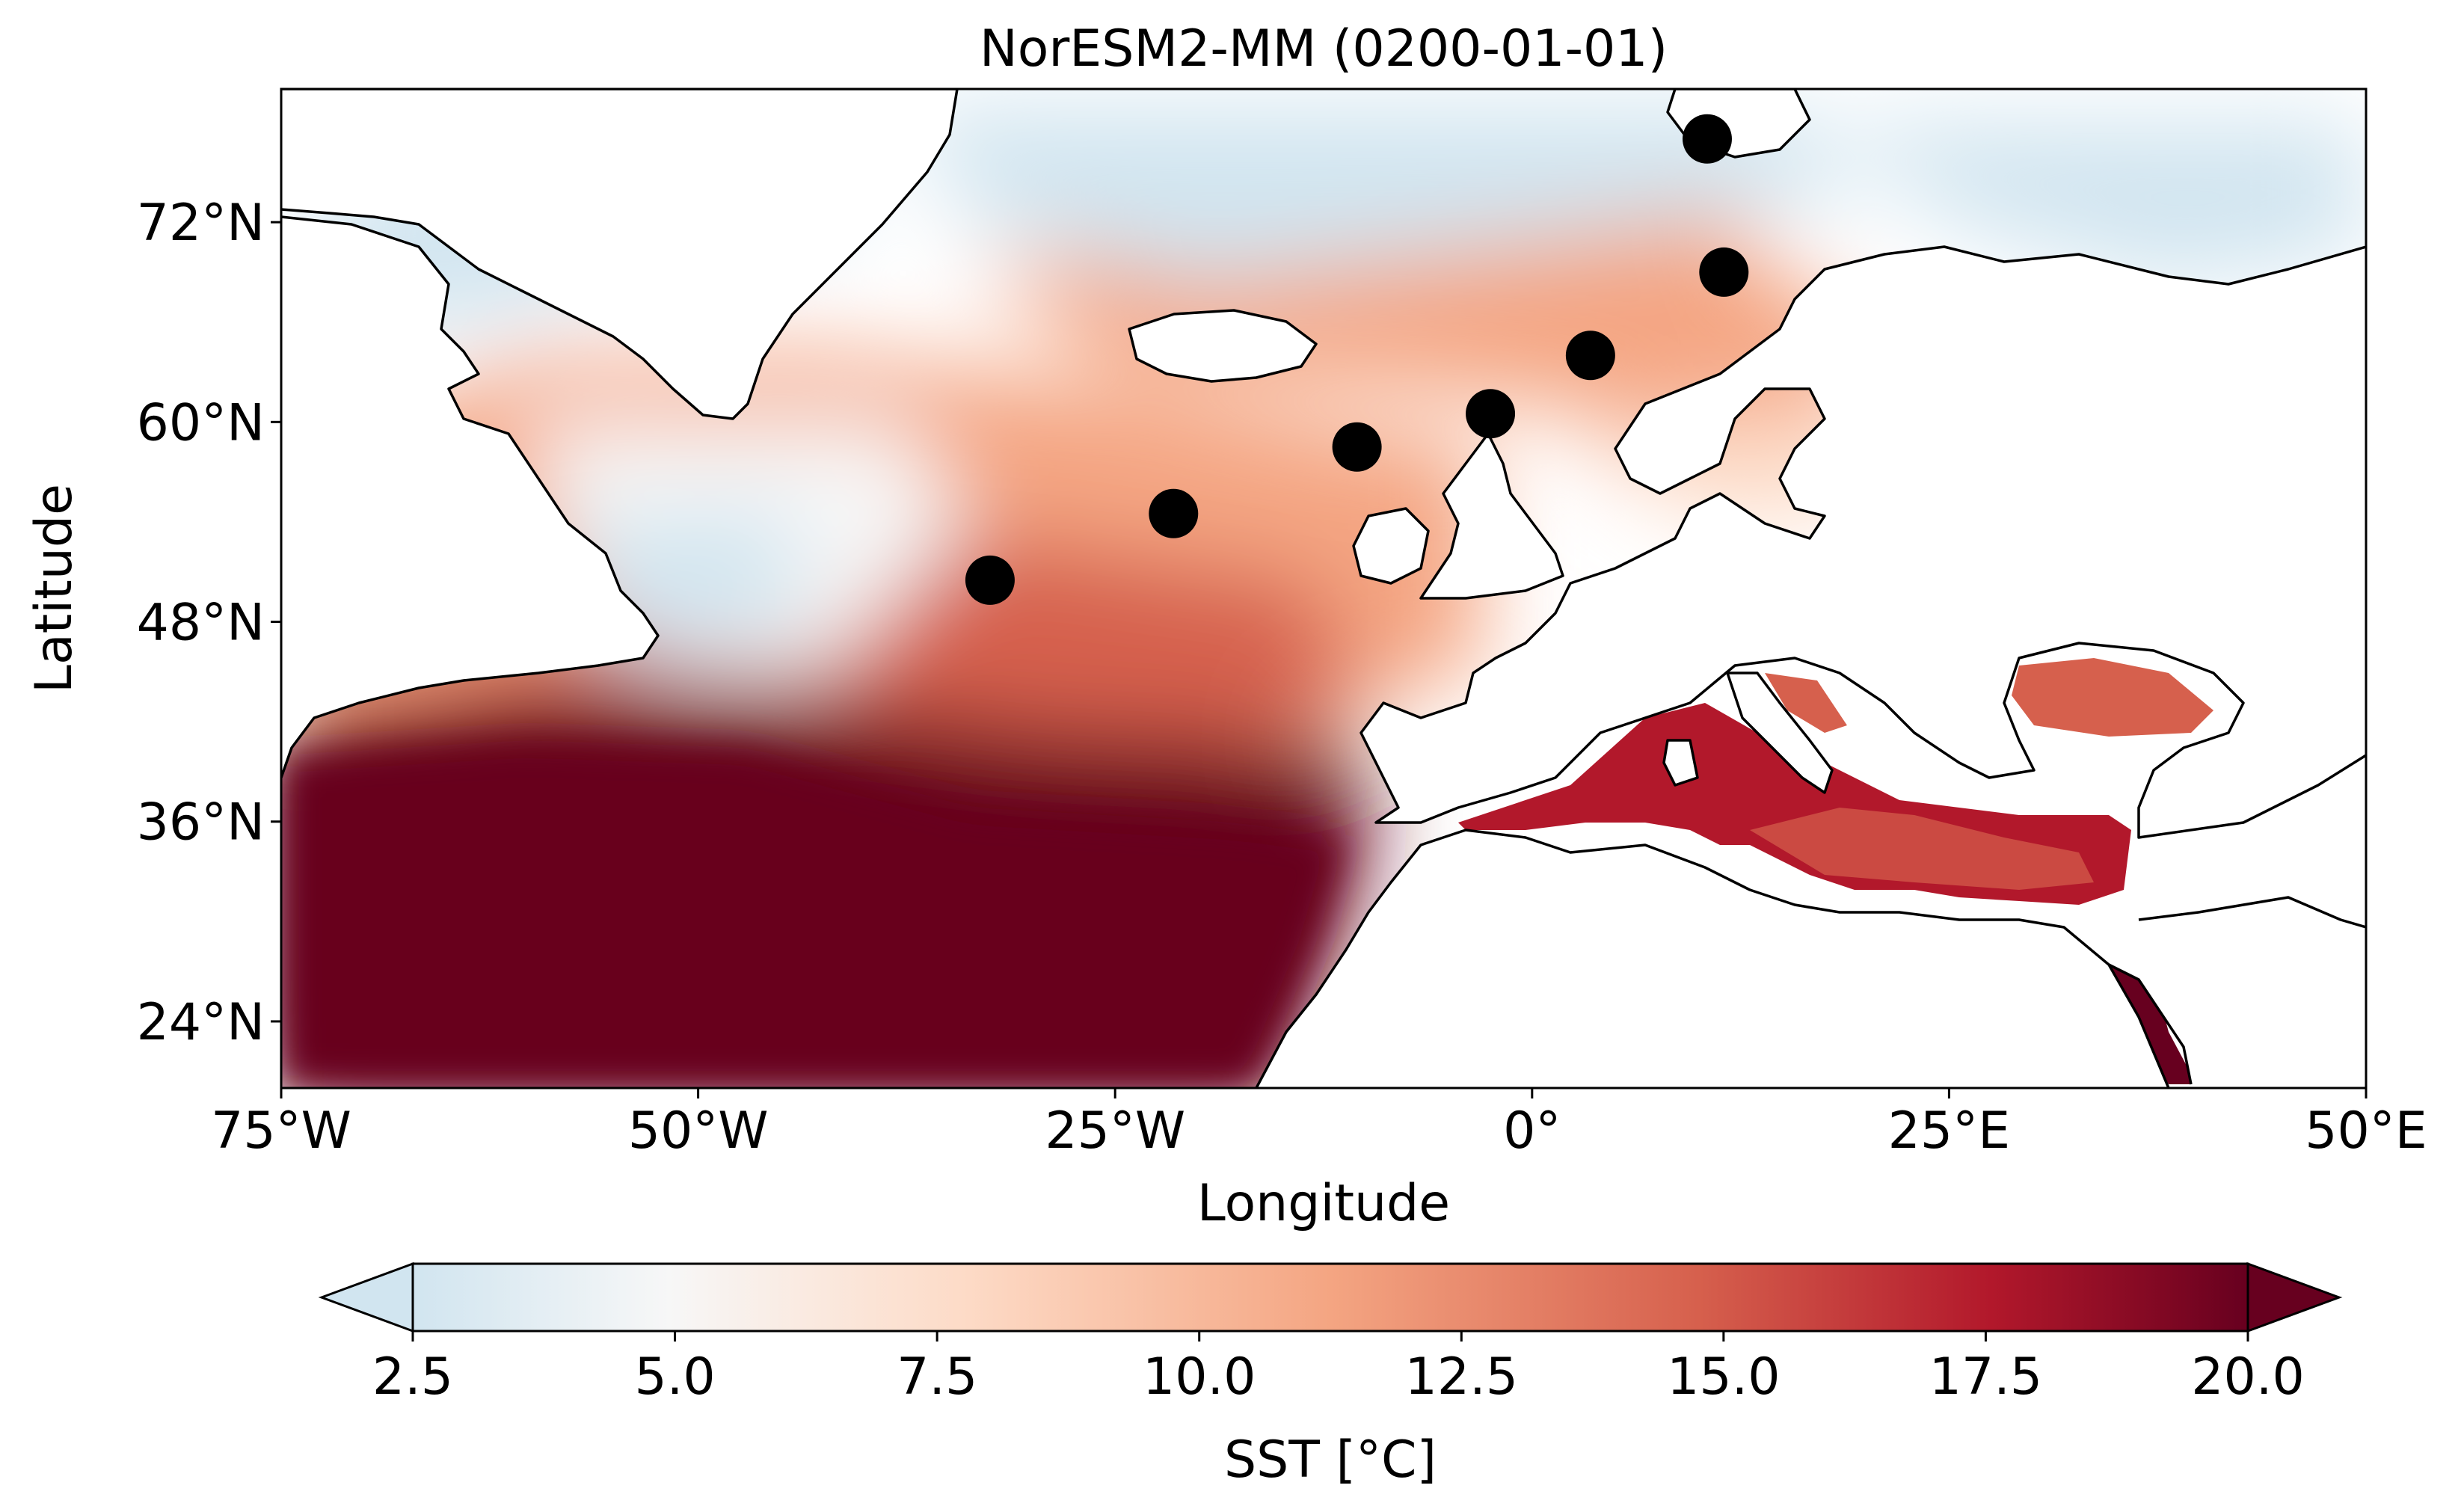 The image size is (2464, 1512). I want to click on x-axis-label: Longitude, so click(1323, 1203).